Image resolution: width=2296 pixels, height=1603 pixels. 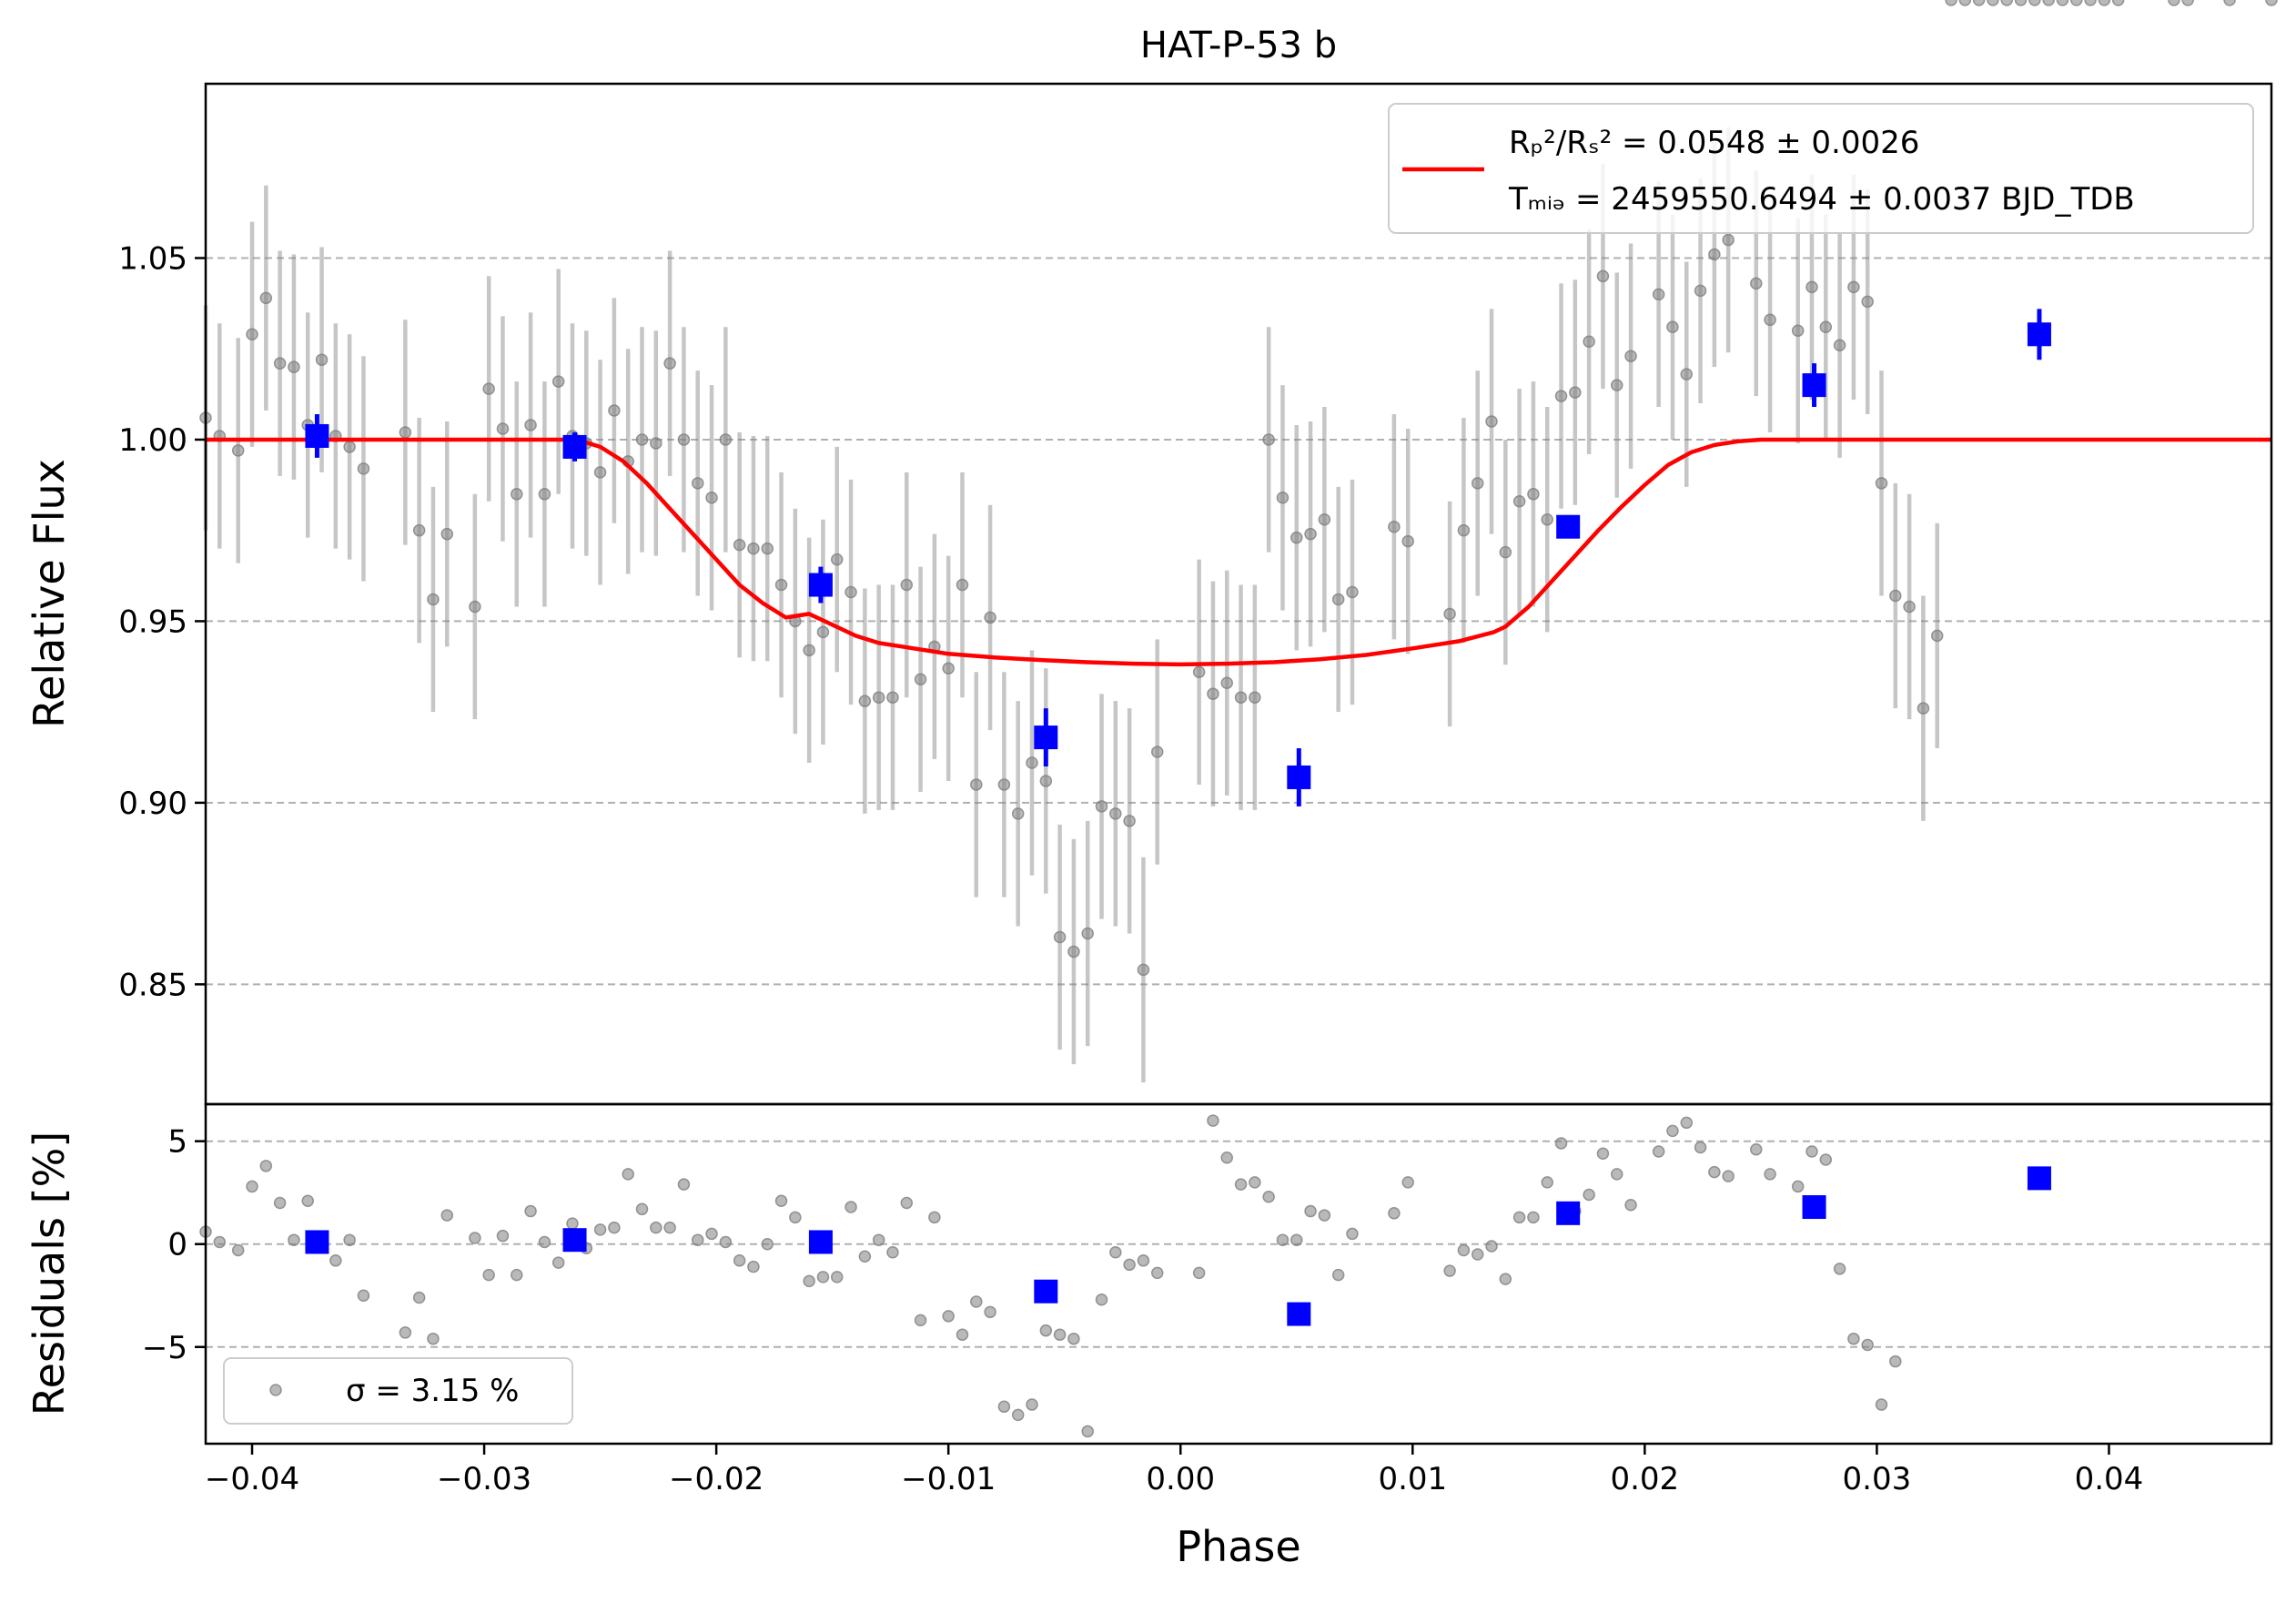 What do you see at coordinates (2110, 1479) in the screenshot?
I see `x-tick-label: 0.04` at bounding box center [2110, 1479].